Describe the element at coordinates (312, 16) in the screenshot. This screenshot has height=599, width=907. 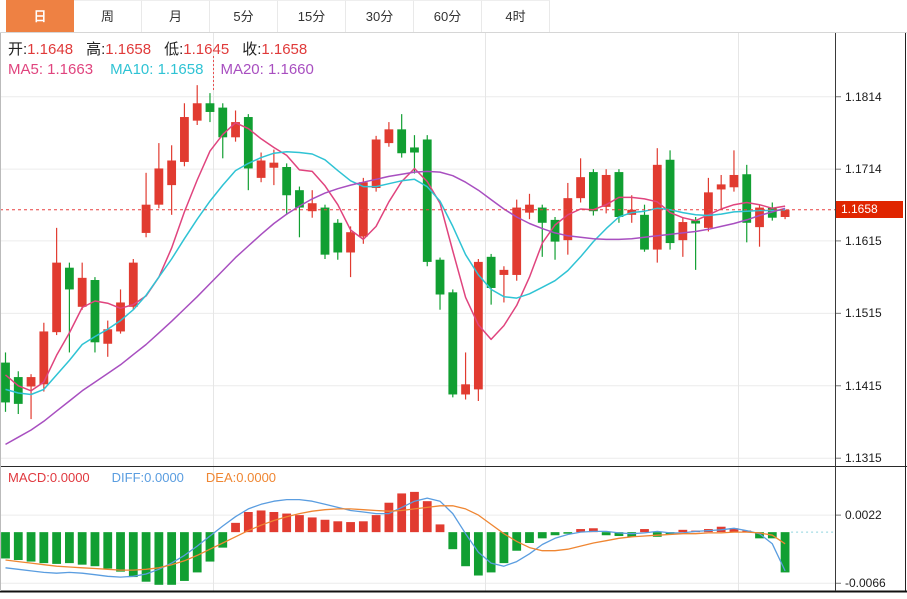
I see `tab-15min: 15分` at that location.